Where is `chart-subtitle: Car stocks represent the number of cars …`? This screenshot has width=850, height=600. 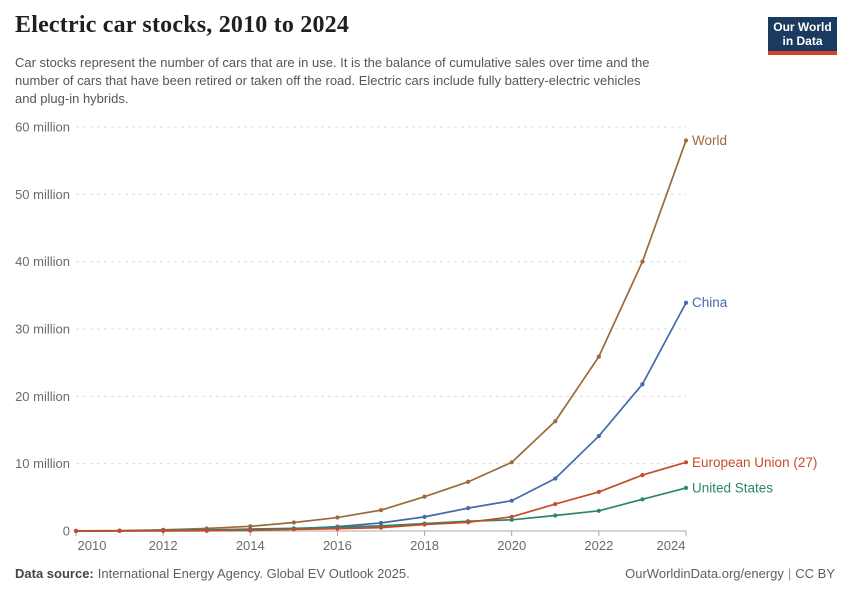 chart-subtitle: Car stocks represent the number of cars … is located at coordinates (332, 81).